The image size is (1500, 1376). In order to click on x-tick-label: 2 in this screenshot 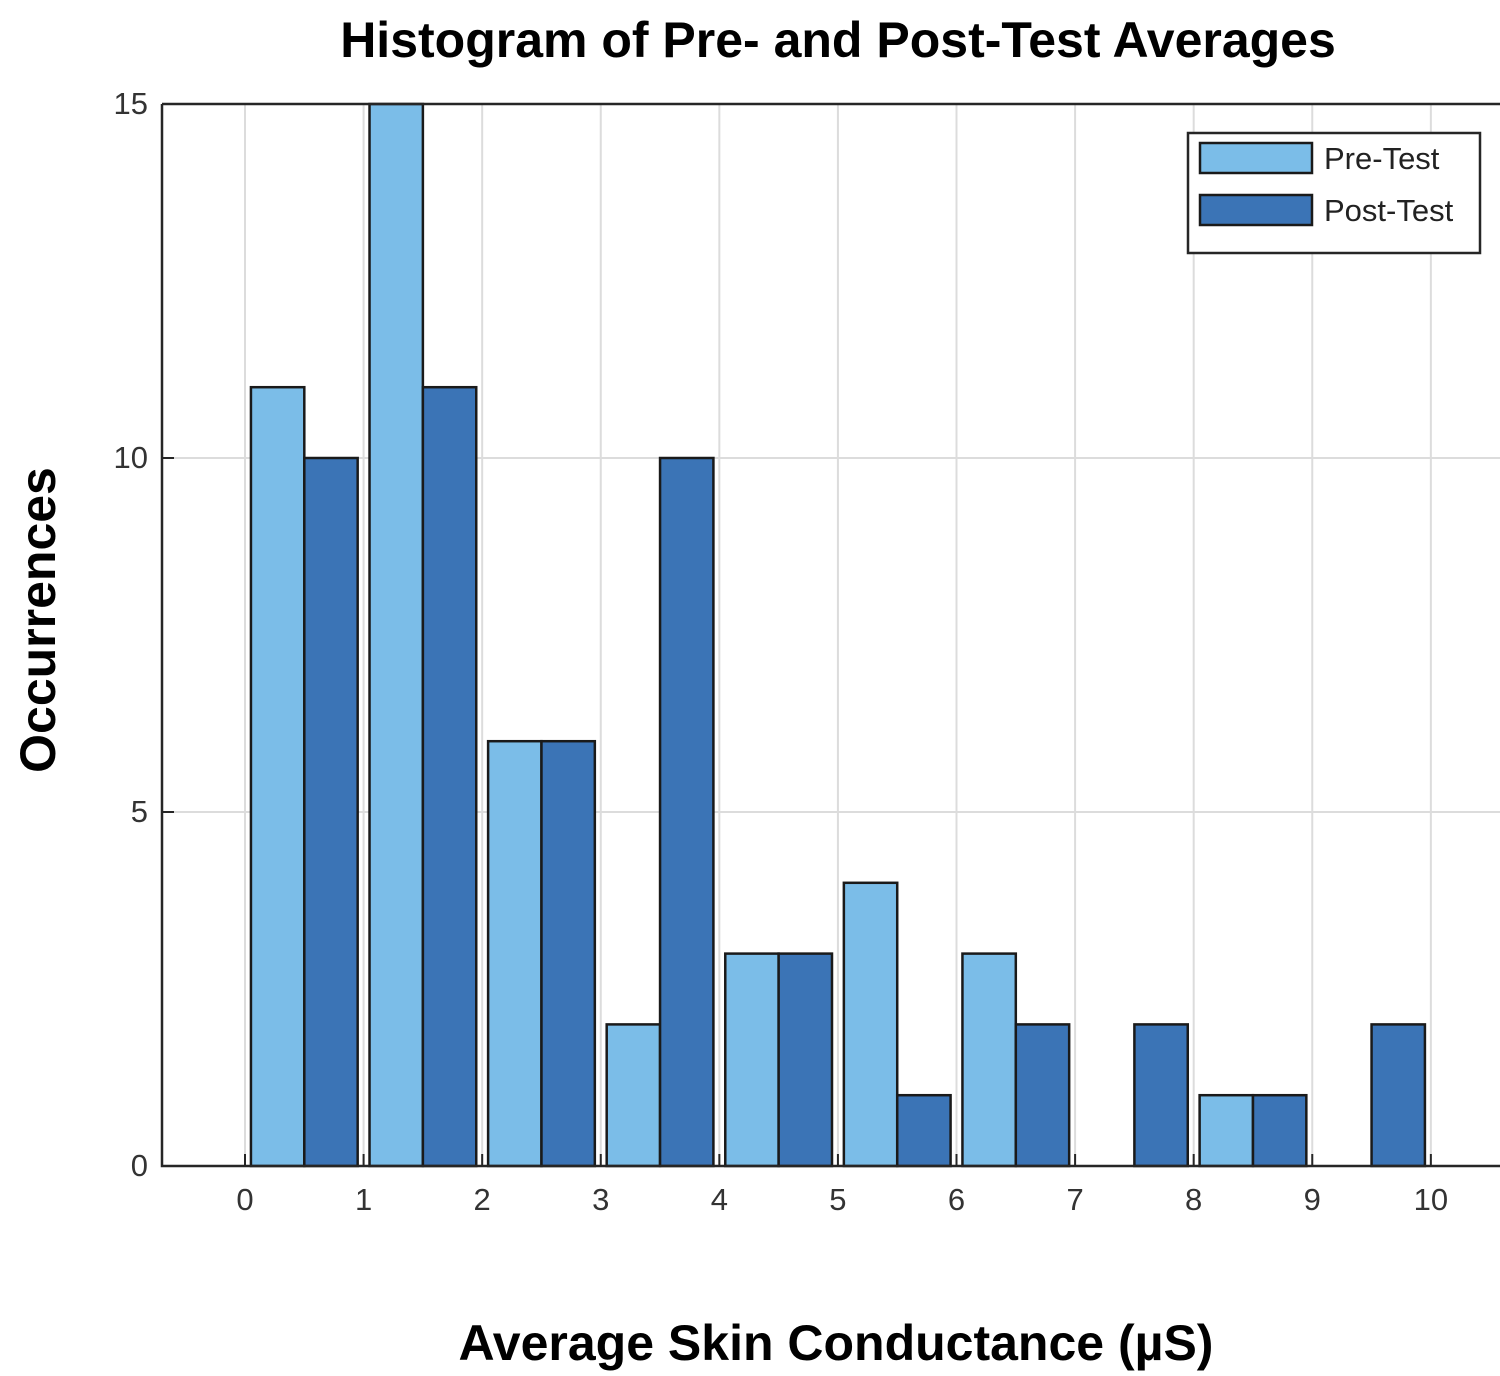, I will do `click(482, 1199)`.